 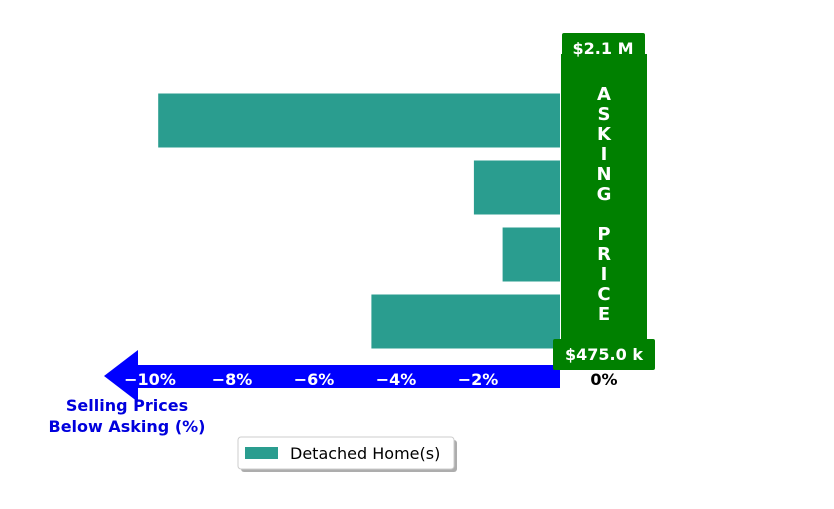 What do you see at coordinates (150, 379) in the screenshot?
I see `x-tick-label: −10%` at bounding box center [150, 379].